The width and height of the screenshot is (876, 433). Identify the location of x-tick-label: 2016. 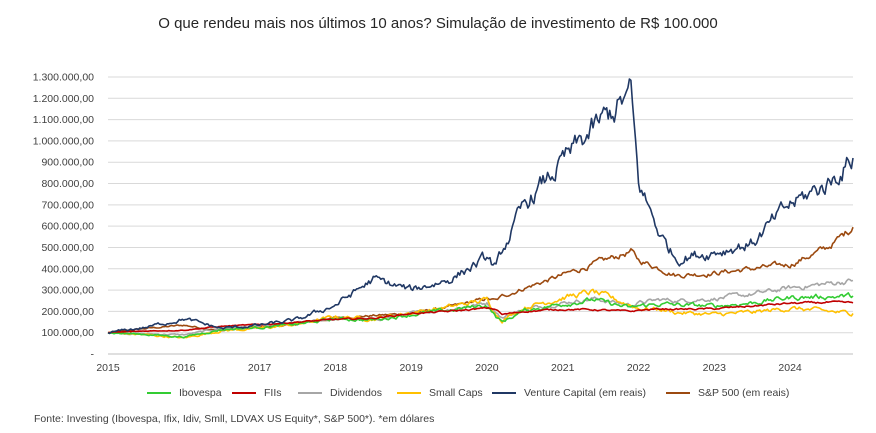
(184, 368).